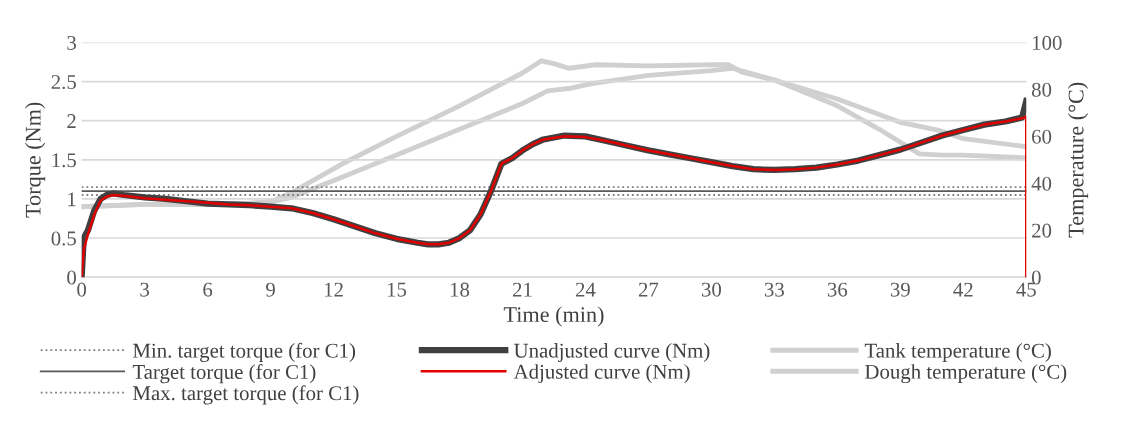 The height and width of the screenshot is (447, 1134). Describe the element at coordinates (1042, 230) in the screenshot. I see `y2-tick-label: 20` at that location.